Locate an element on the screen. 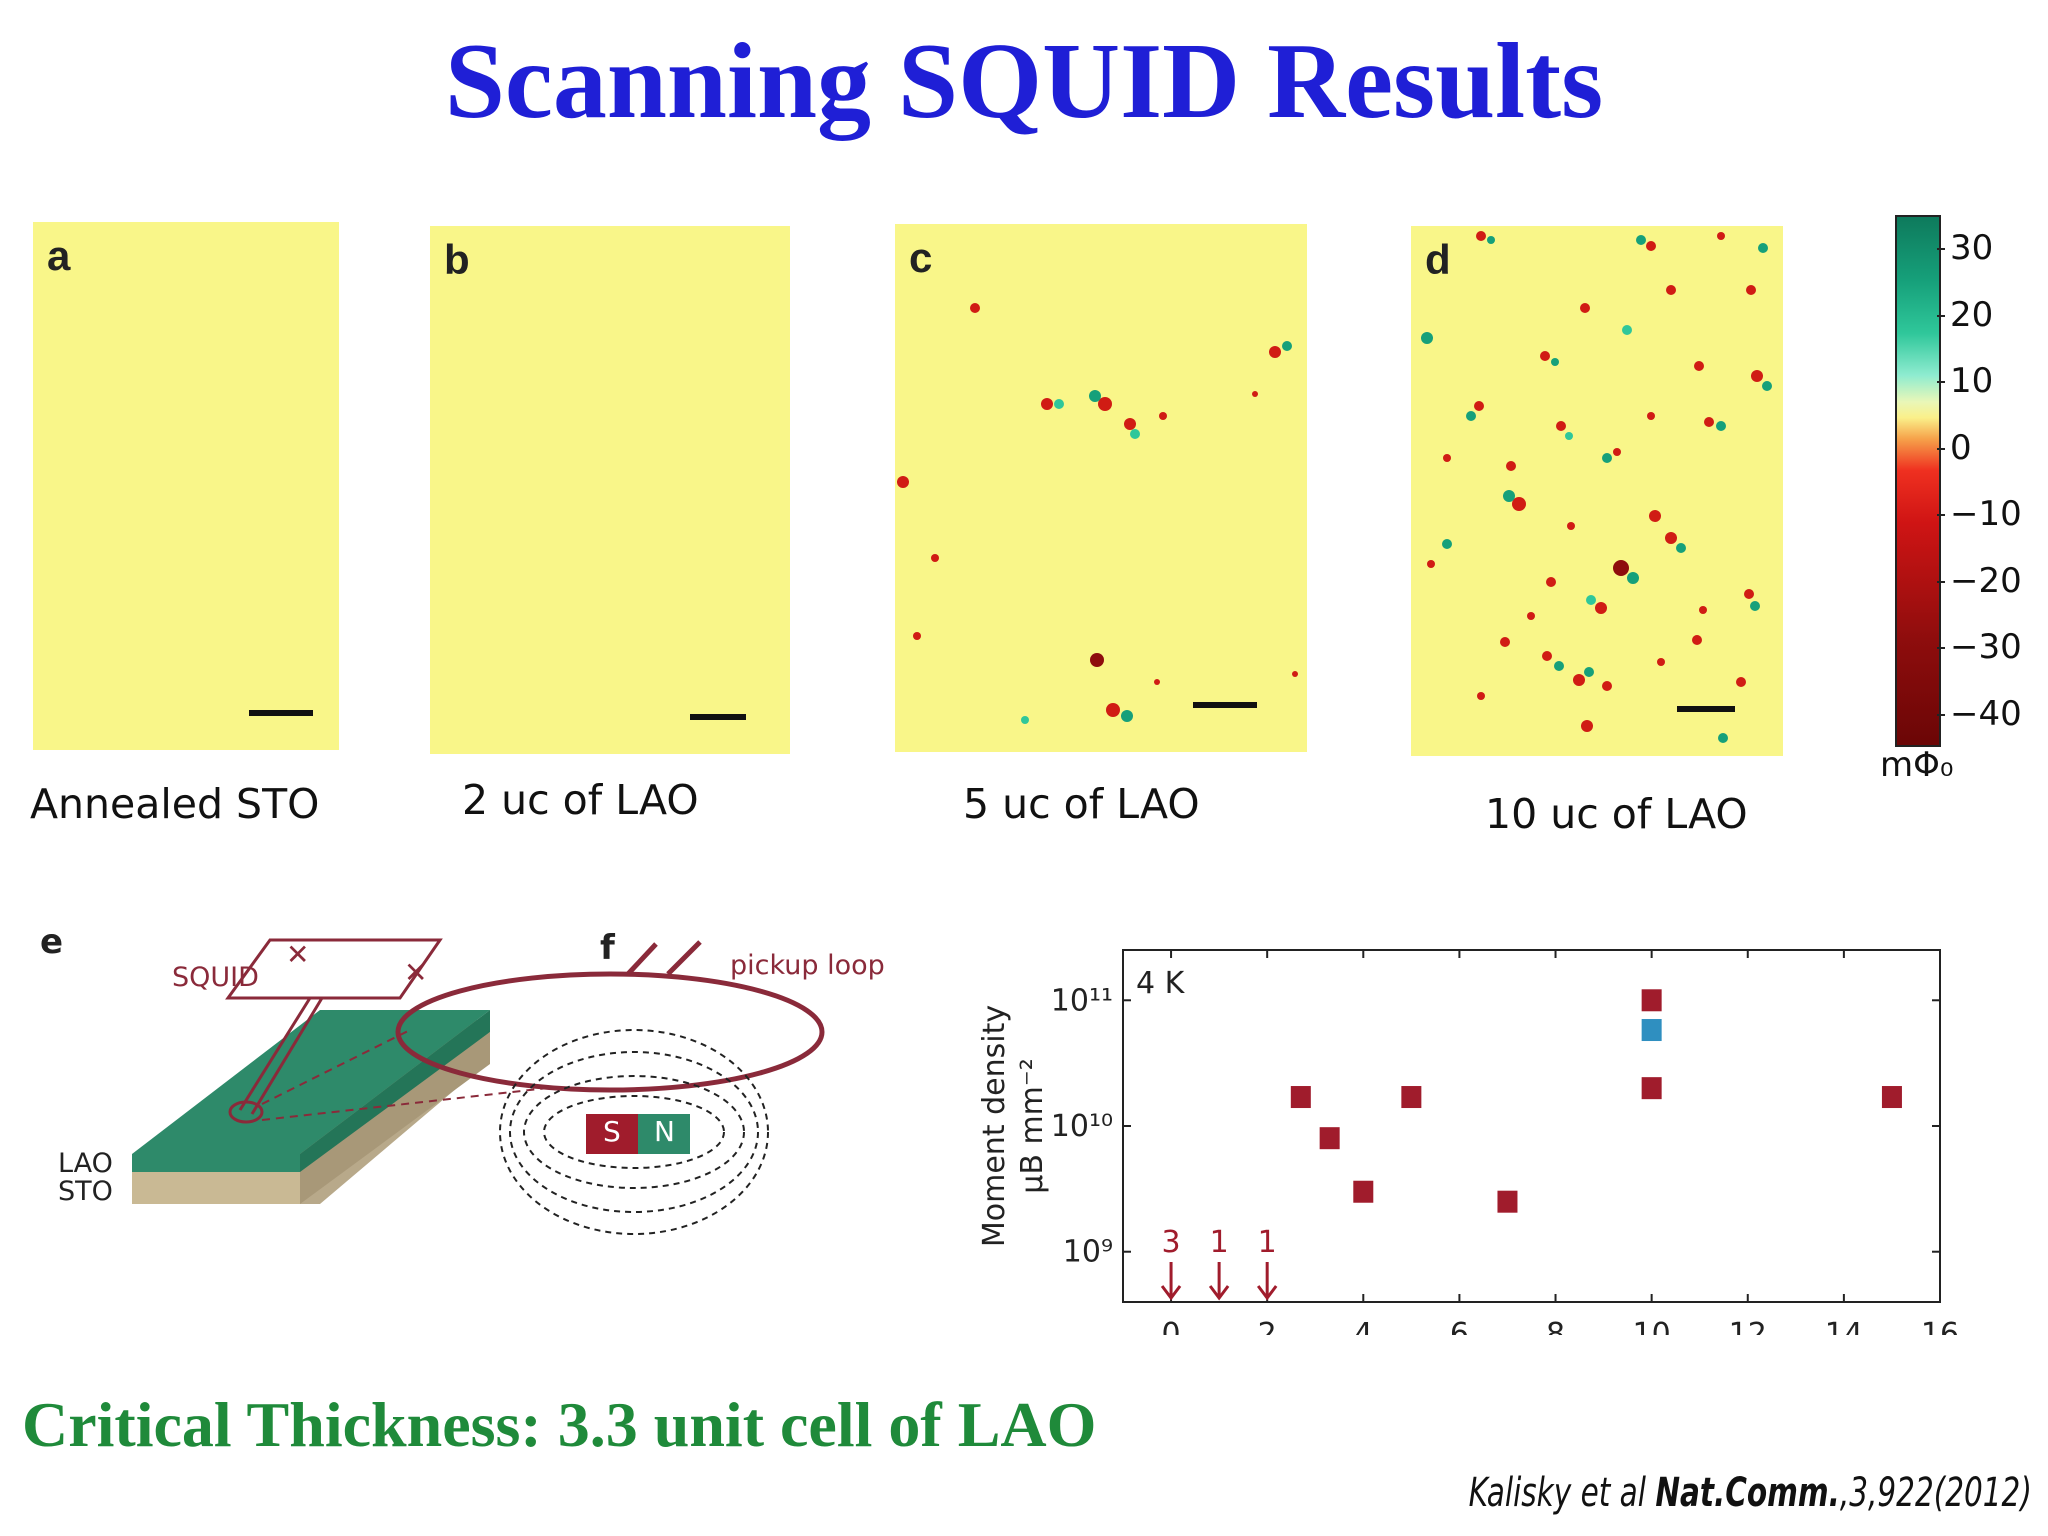 The height and width of the screenshot is (1536, 2048). colorbar-tick-label: −10 is located at coordinates (1986, 514).